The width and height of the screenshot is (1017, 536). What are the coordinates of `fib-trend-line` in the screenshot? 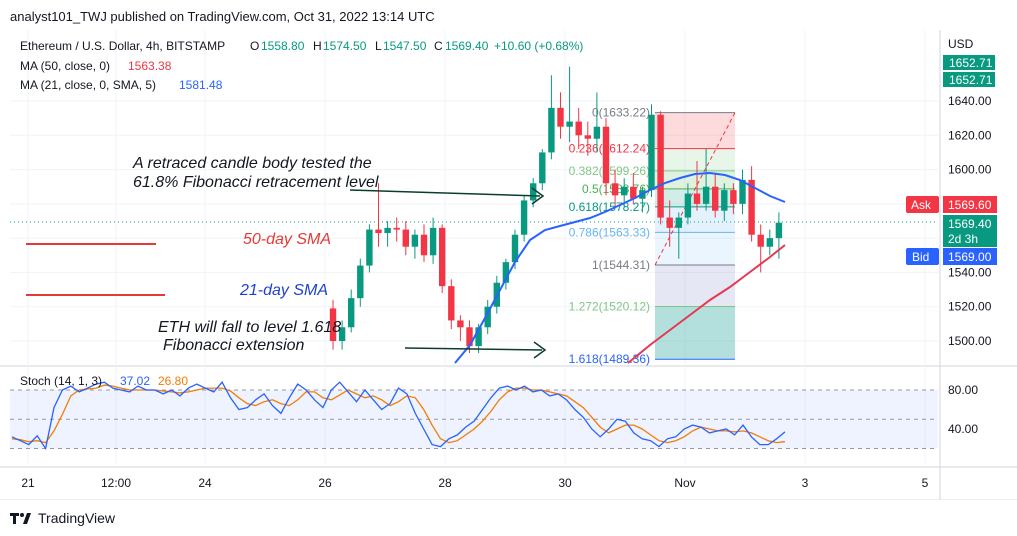 It's located at (695, 189).